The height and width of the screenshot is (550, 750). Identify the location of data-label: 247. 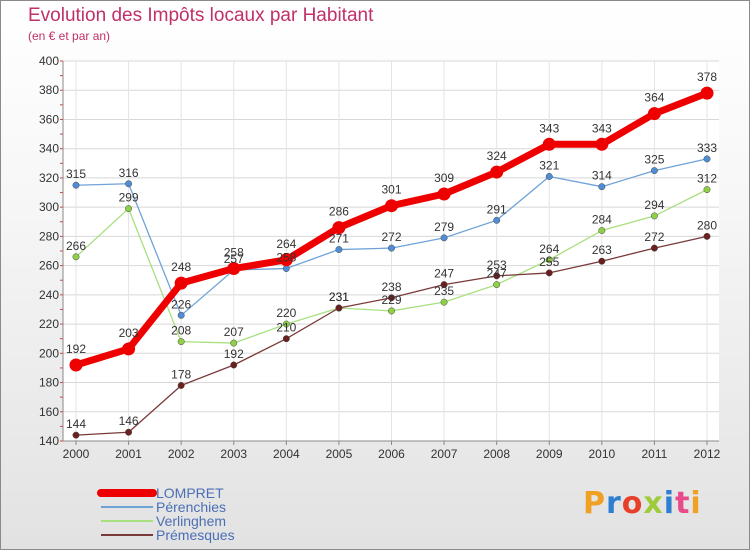
(497, 274).